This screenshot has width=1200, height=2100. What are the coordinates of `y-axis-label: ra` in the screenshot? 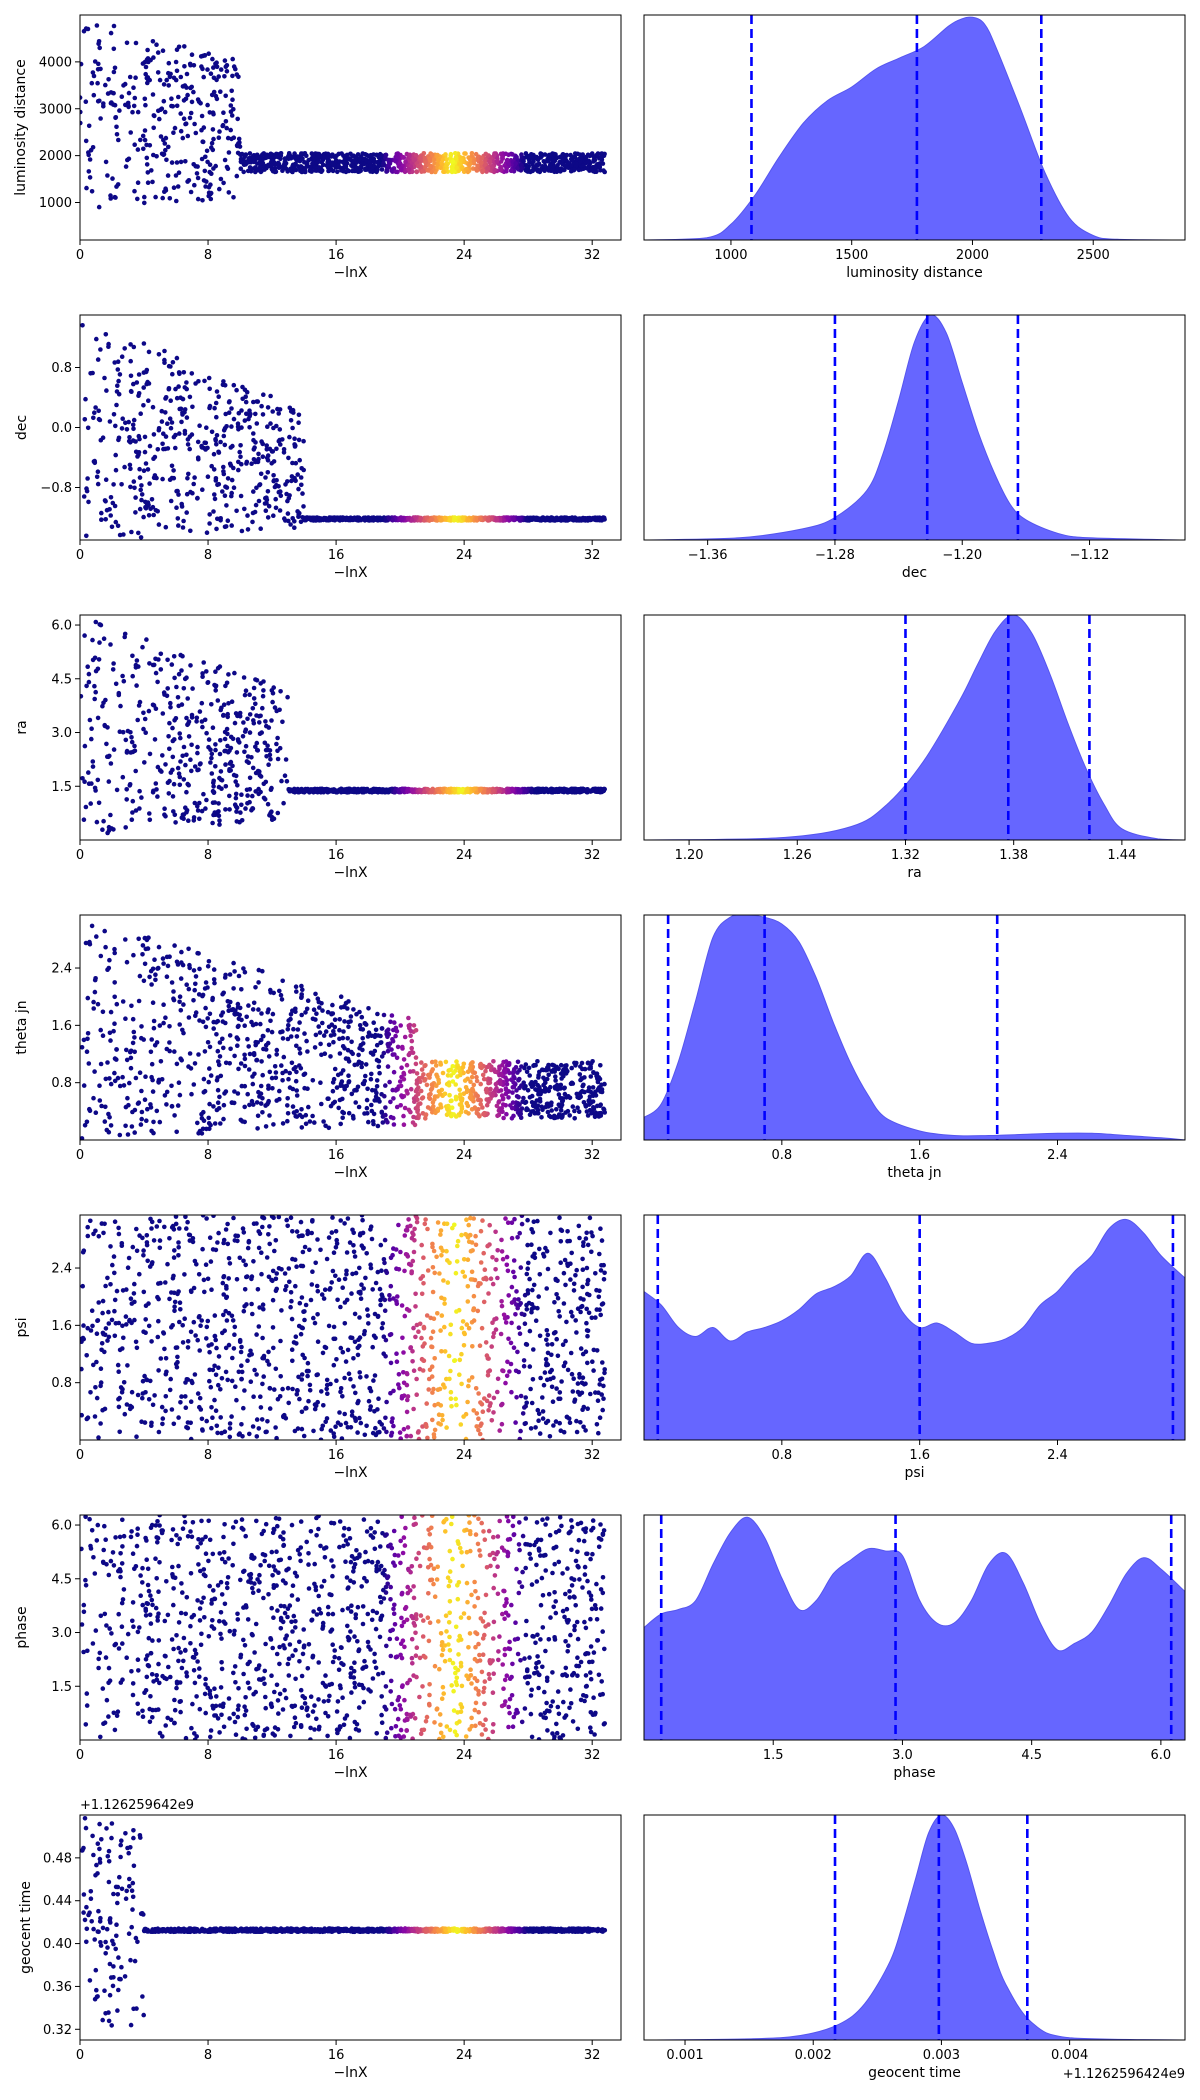 It's located at (22, 727).